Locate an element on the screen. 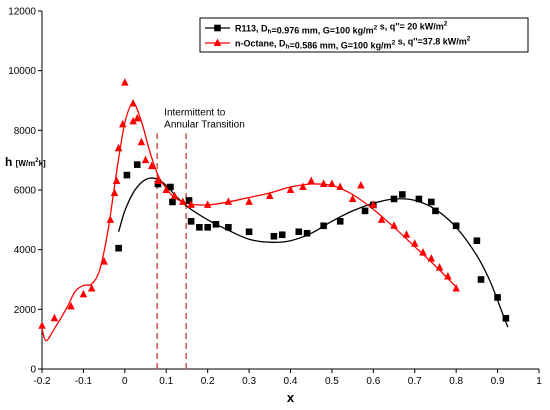  x-tick-label: 0.7 is located at coordinates (415, 381).